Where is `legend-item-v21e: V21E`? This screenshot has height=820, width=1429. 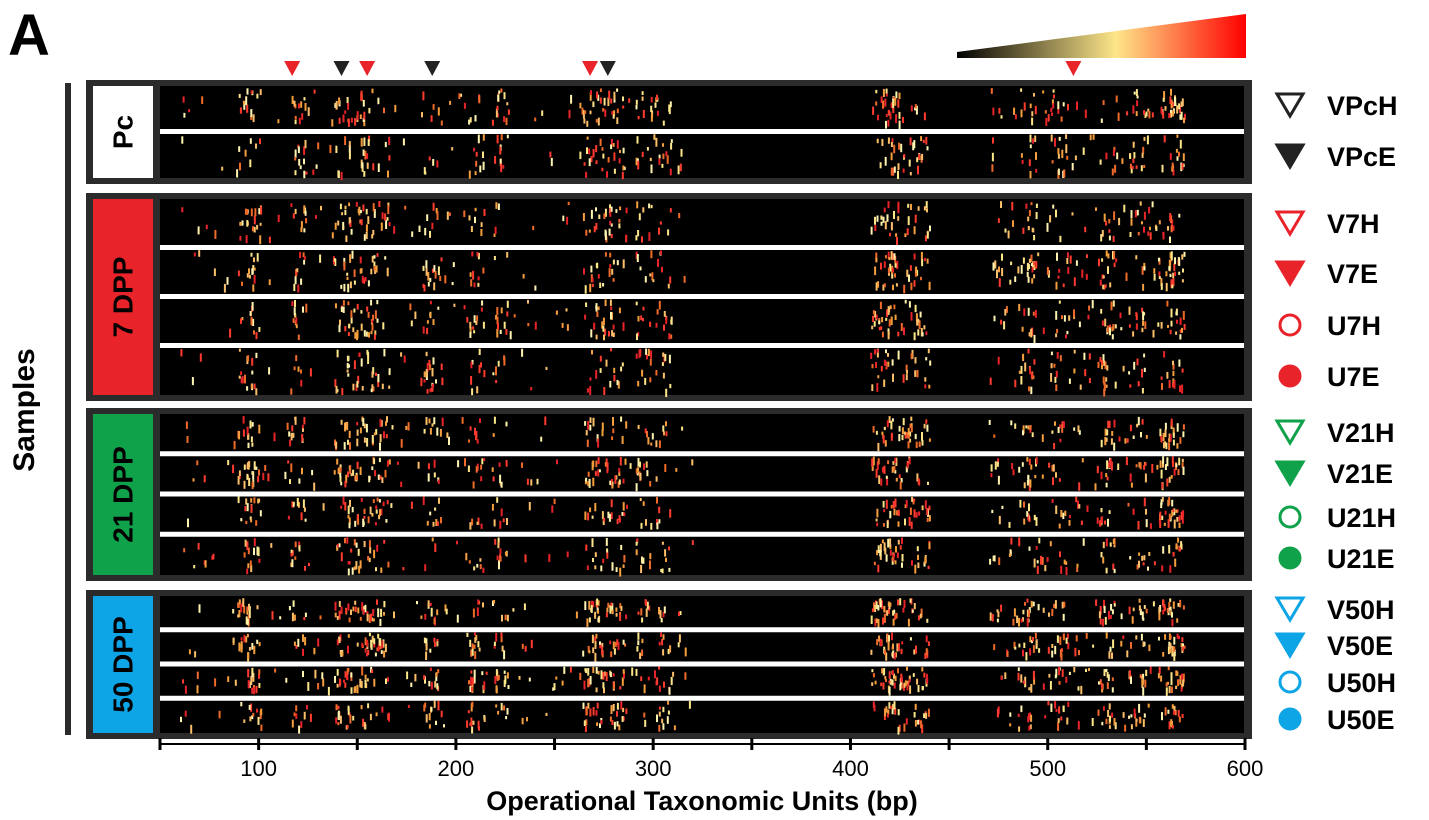
legend-item-v21e: V21E is located at coordinates (1333, 474).